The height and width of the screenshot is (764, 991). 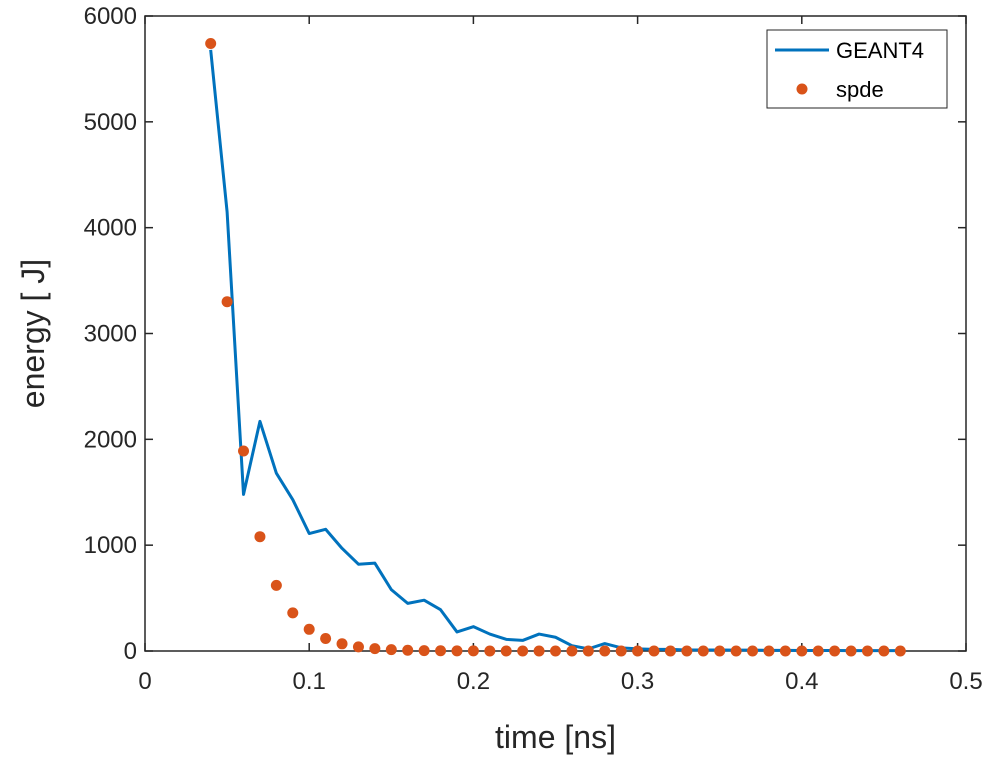 What do you see at coordinates (110, 228) in the screenshot?
I see `y-tick-label: 4000` at bounding box center [110, 228].